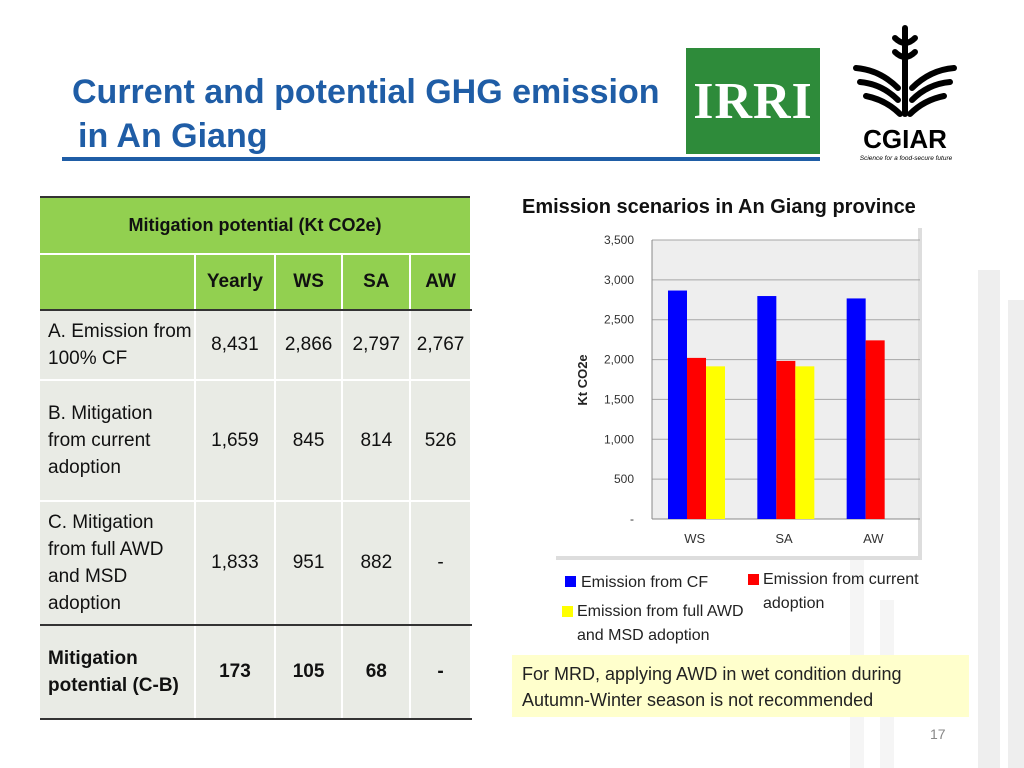  Describe the element at coordinates (309, 672) in the screenshot. I see `table-cell: 105` at that location.